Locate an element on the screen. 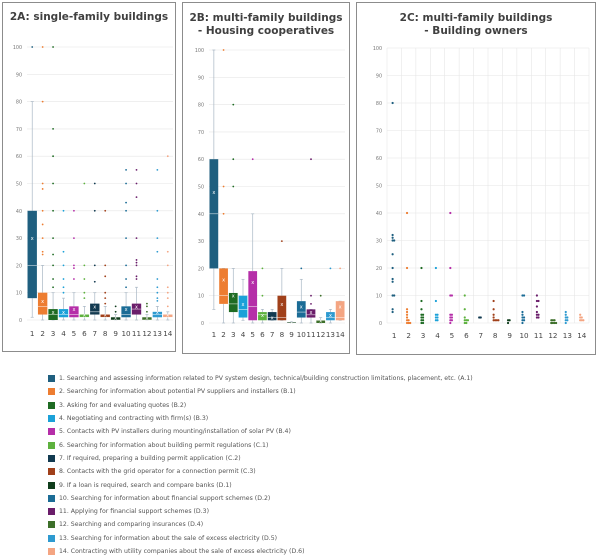 This screenshot has width=600, height=558. x-tick-label: 5 is located at coordinates (252, 334).